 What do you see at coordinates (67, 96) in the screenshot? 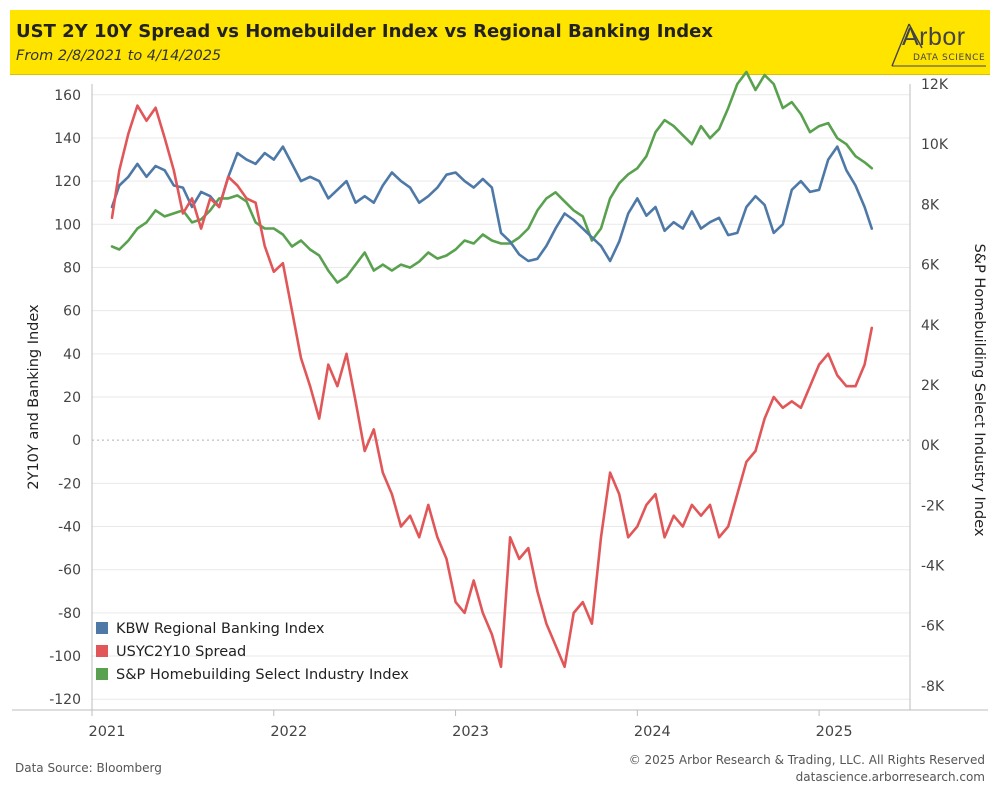
I see `y-tick-label: 160` at bounding box center [67, 96].